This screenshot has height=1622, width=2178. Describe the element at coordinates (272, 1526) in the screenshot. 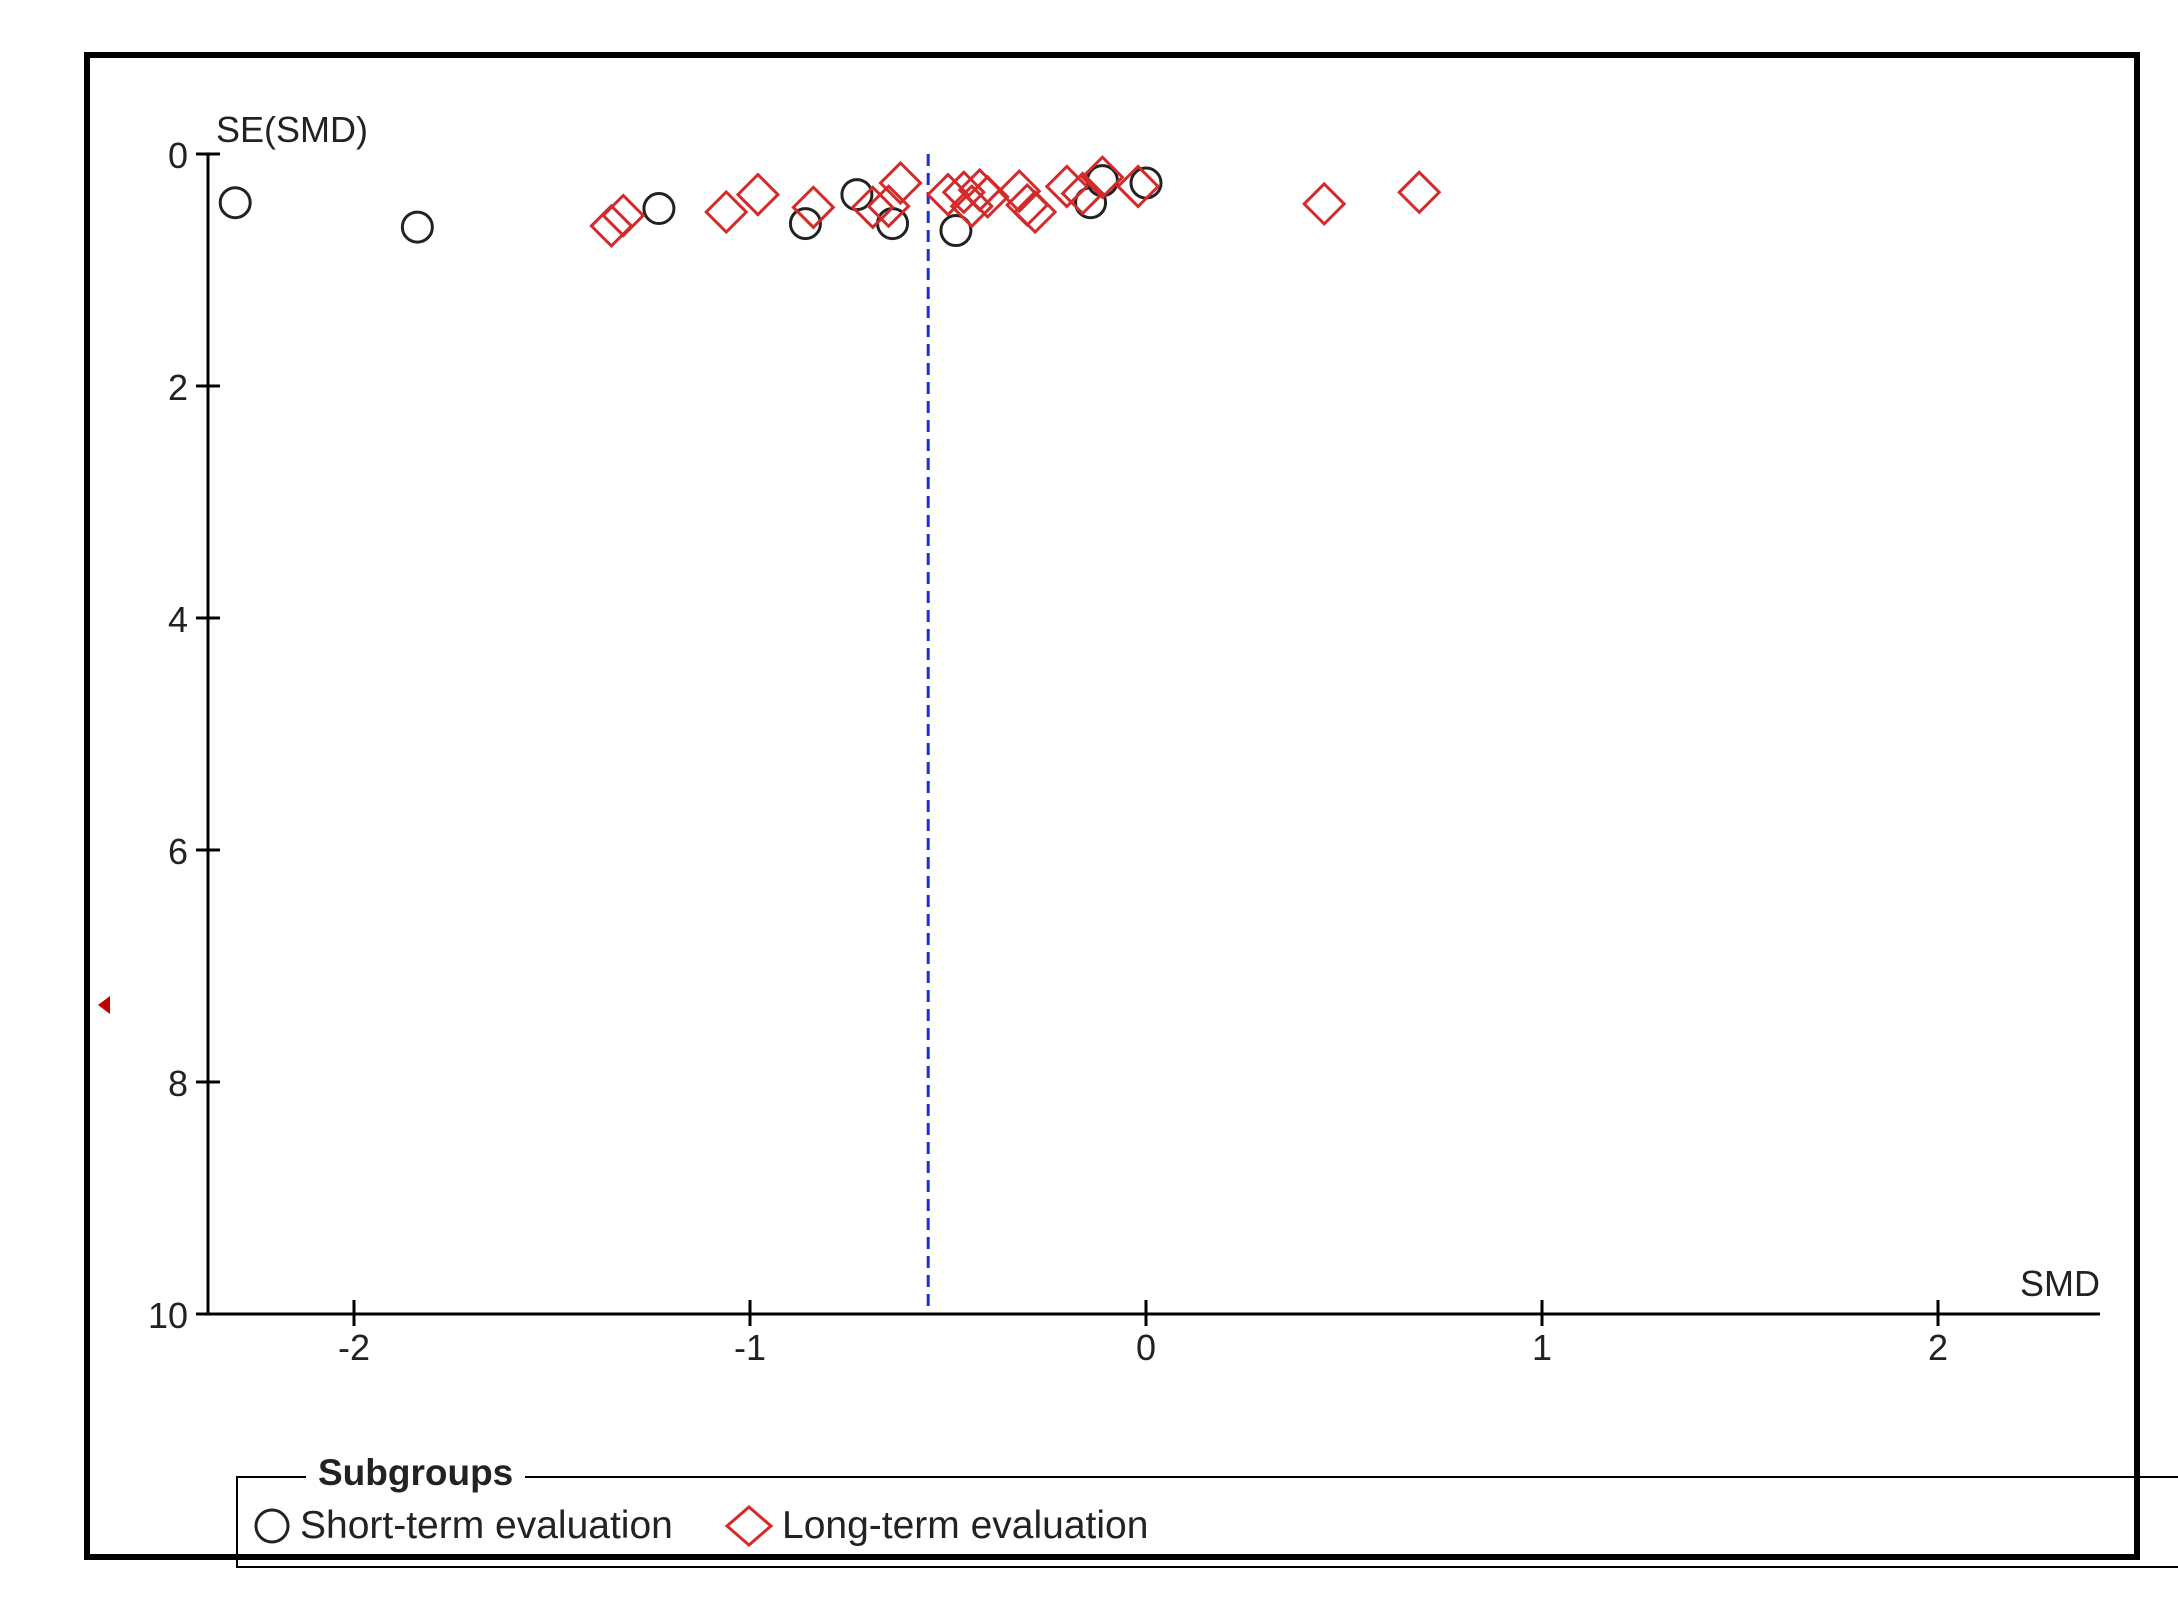

I see `circle-marker-icon` at that location.